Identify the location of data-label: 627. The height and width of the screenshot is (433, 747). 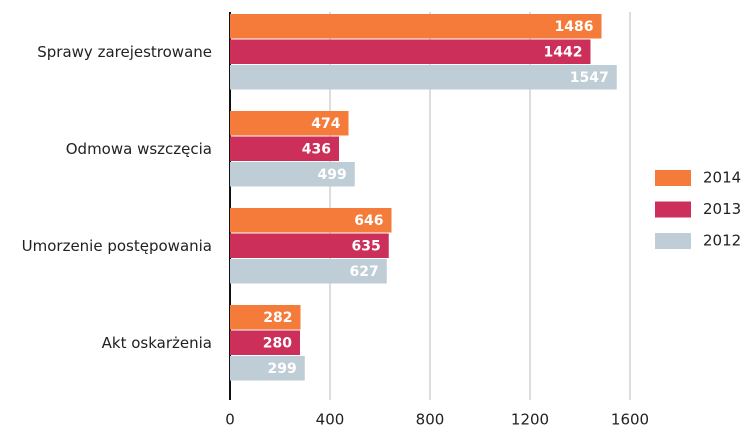
(364, 272).